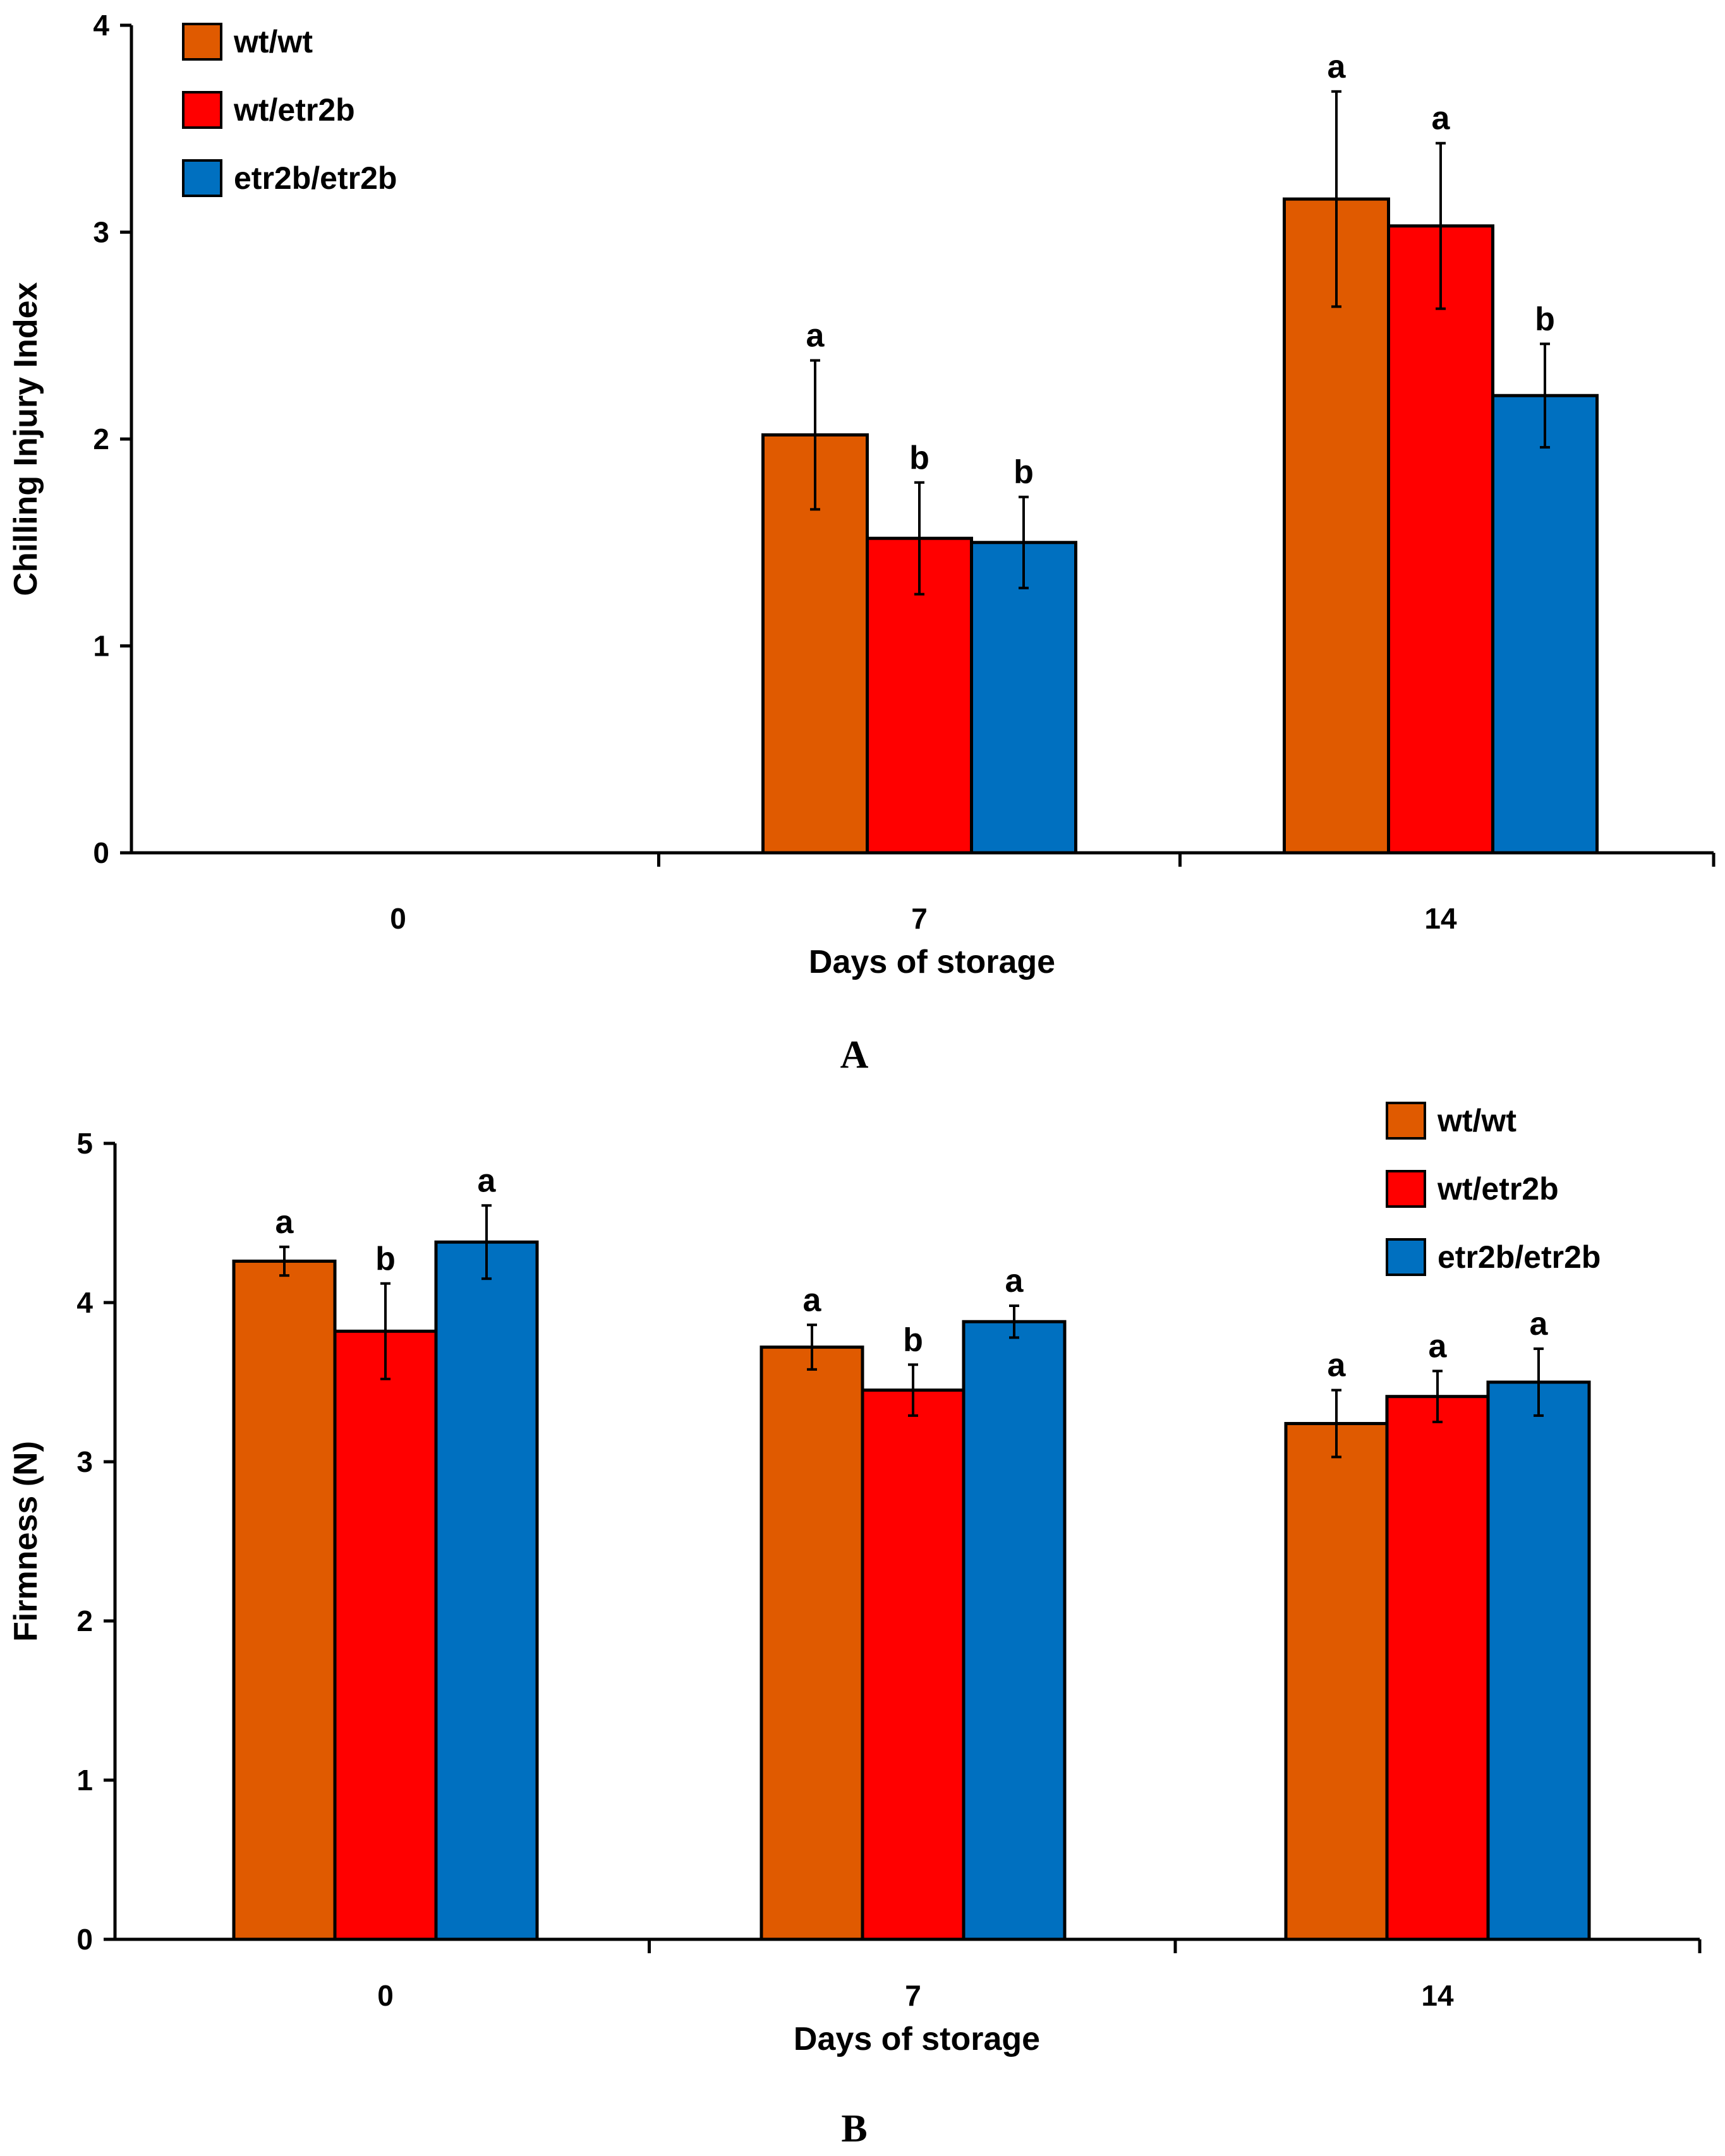  What do you see at coordinates (26, 1542) in the screenshot?
I see `y-axis-title: Firmness (N)` at bounding box center [26, 1542].